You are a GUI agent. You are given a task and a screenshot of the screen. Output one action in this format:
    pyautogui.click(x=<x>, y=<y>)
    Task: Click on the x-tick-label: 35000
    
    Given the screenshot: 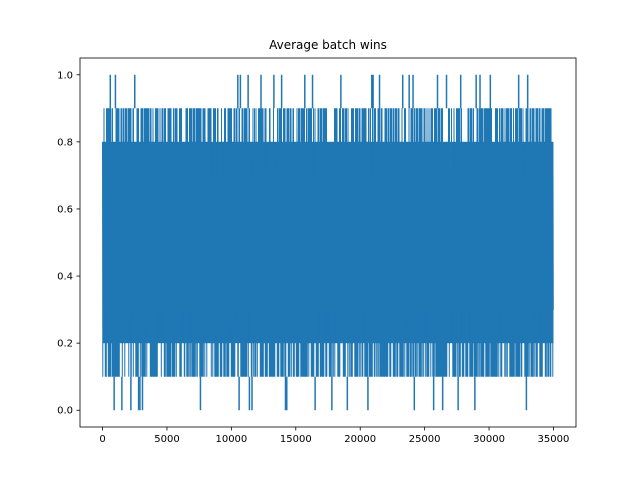 What is the action you would take?
    pyautogui.click(x=554, y=439)
    